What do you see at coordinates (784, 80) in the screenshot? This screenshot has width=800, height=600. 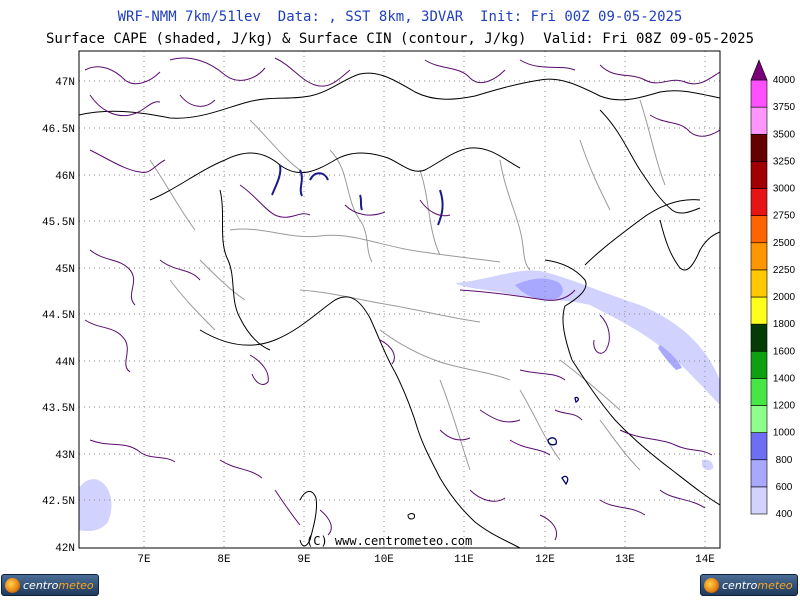 I see `colorbar-label: 4000` at bounding box center [784, 80].